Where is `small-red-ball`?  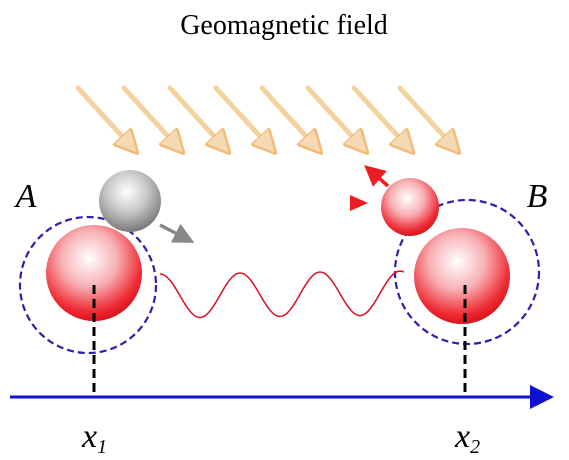
small-red-ball is located at coordinates (410, 207).